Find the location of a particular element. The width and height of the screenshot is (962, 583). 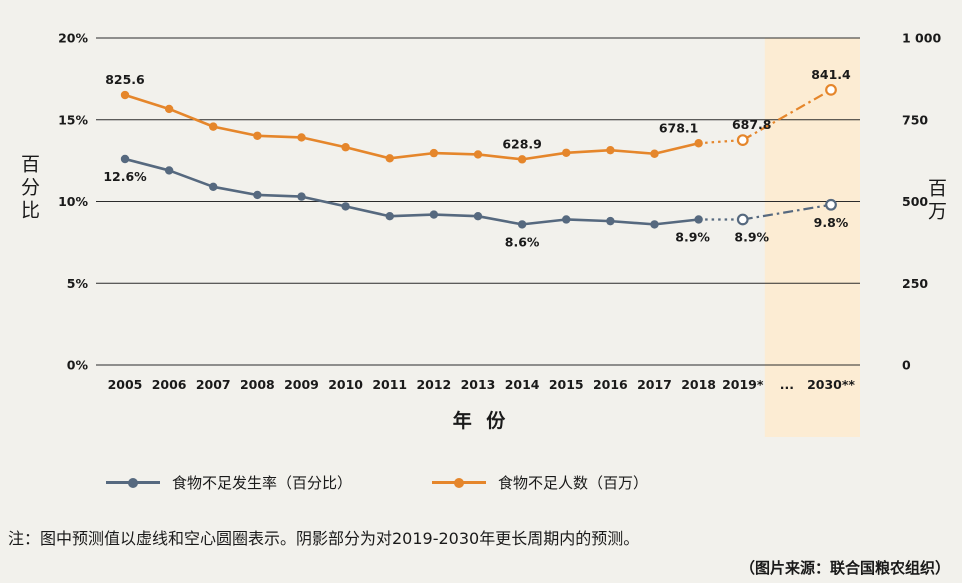

x-axis-tick: 2006 is located at coordinates (169, 384).